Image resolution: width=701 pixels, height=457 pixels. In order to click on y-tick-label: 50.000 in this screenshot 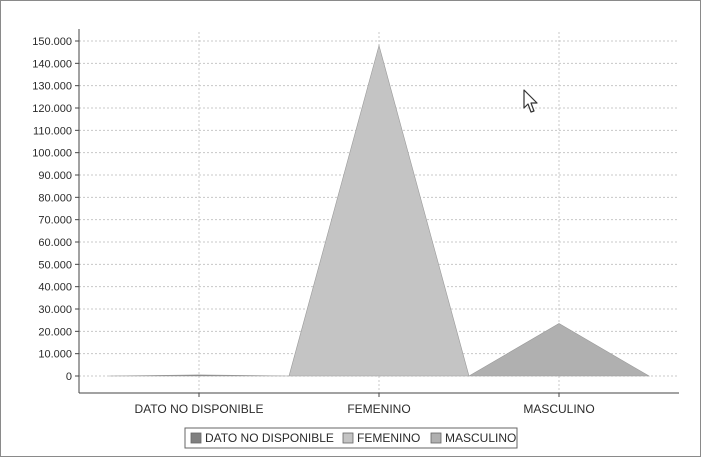, I will do `click(55, 265)`.